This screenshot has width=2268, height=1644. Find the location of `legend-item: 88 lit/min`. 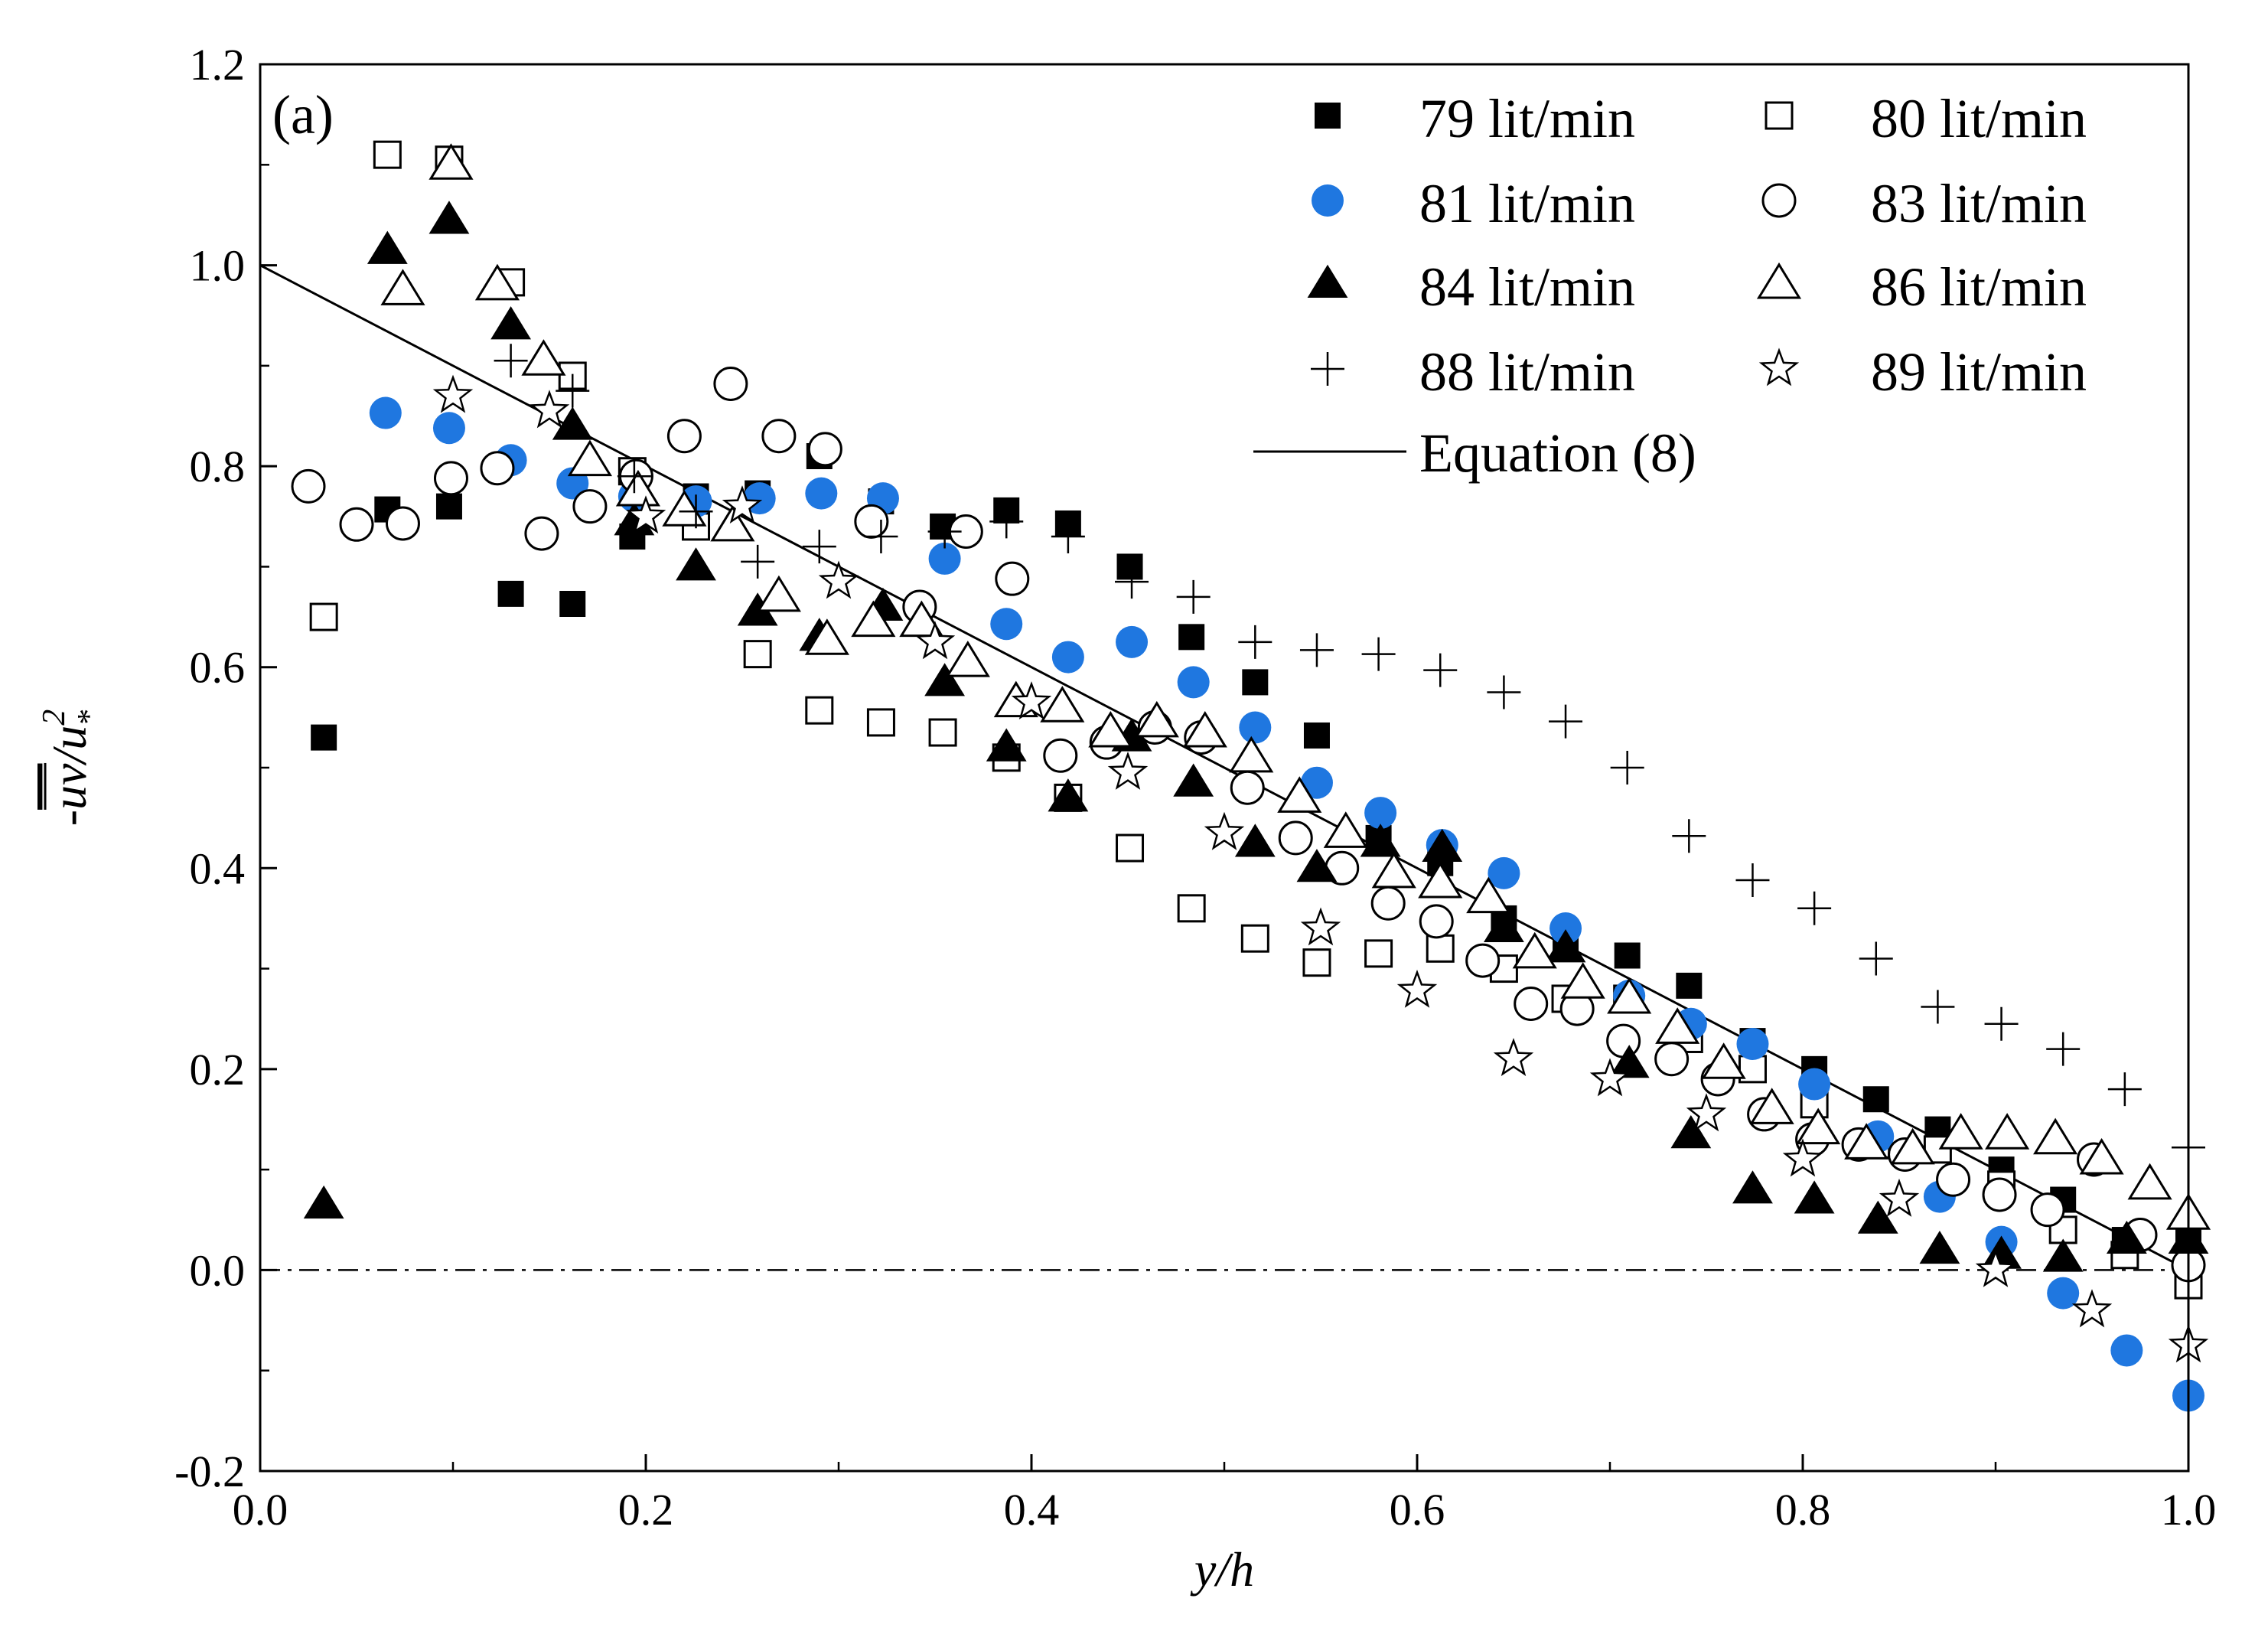

legend-item: 88 lit/min is located at coordinates (1473, 372).